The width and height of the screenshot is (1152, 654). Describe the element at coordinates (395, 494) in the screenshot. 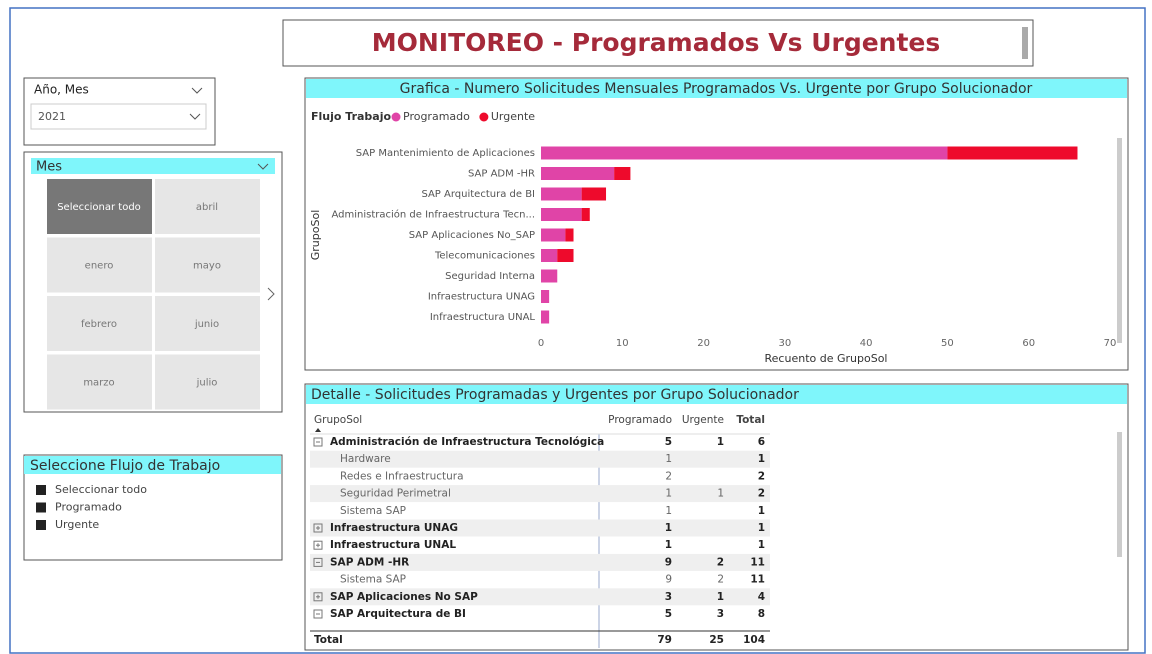

I see `cell-label: Seguridad Perimetral` at that location.